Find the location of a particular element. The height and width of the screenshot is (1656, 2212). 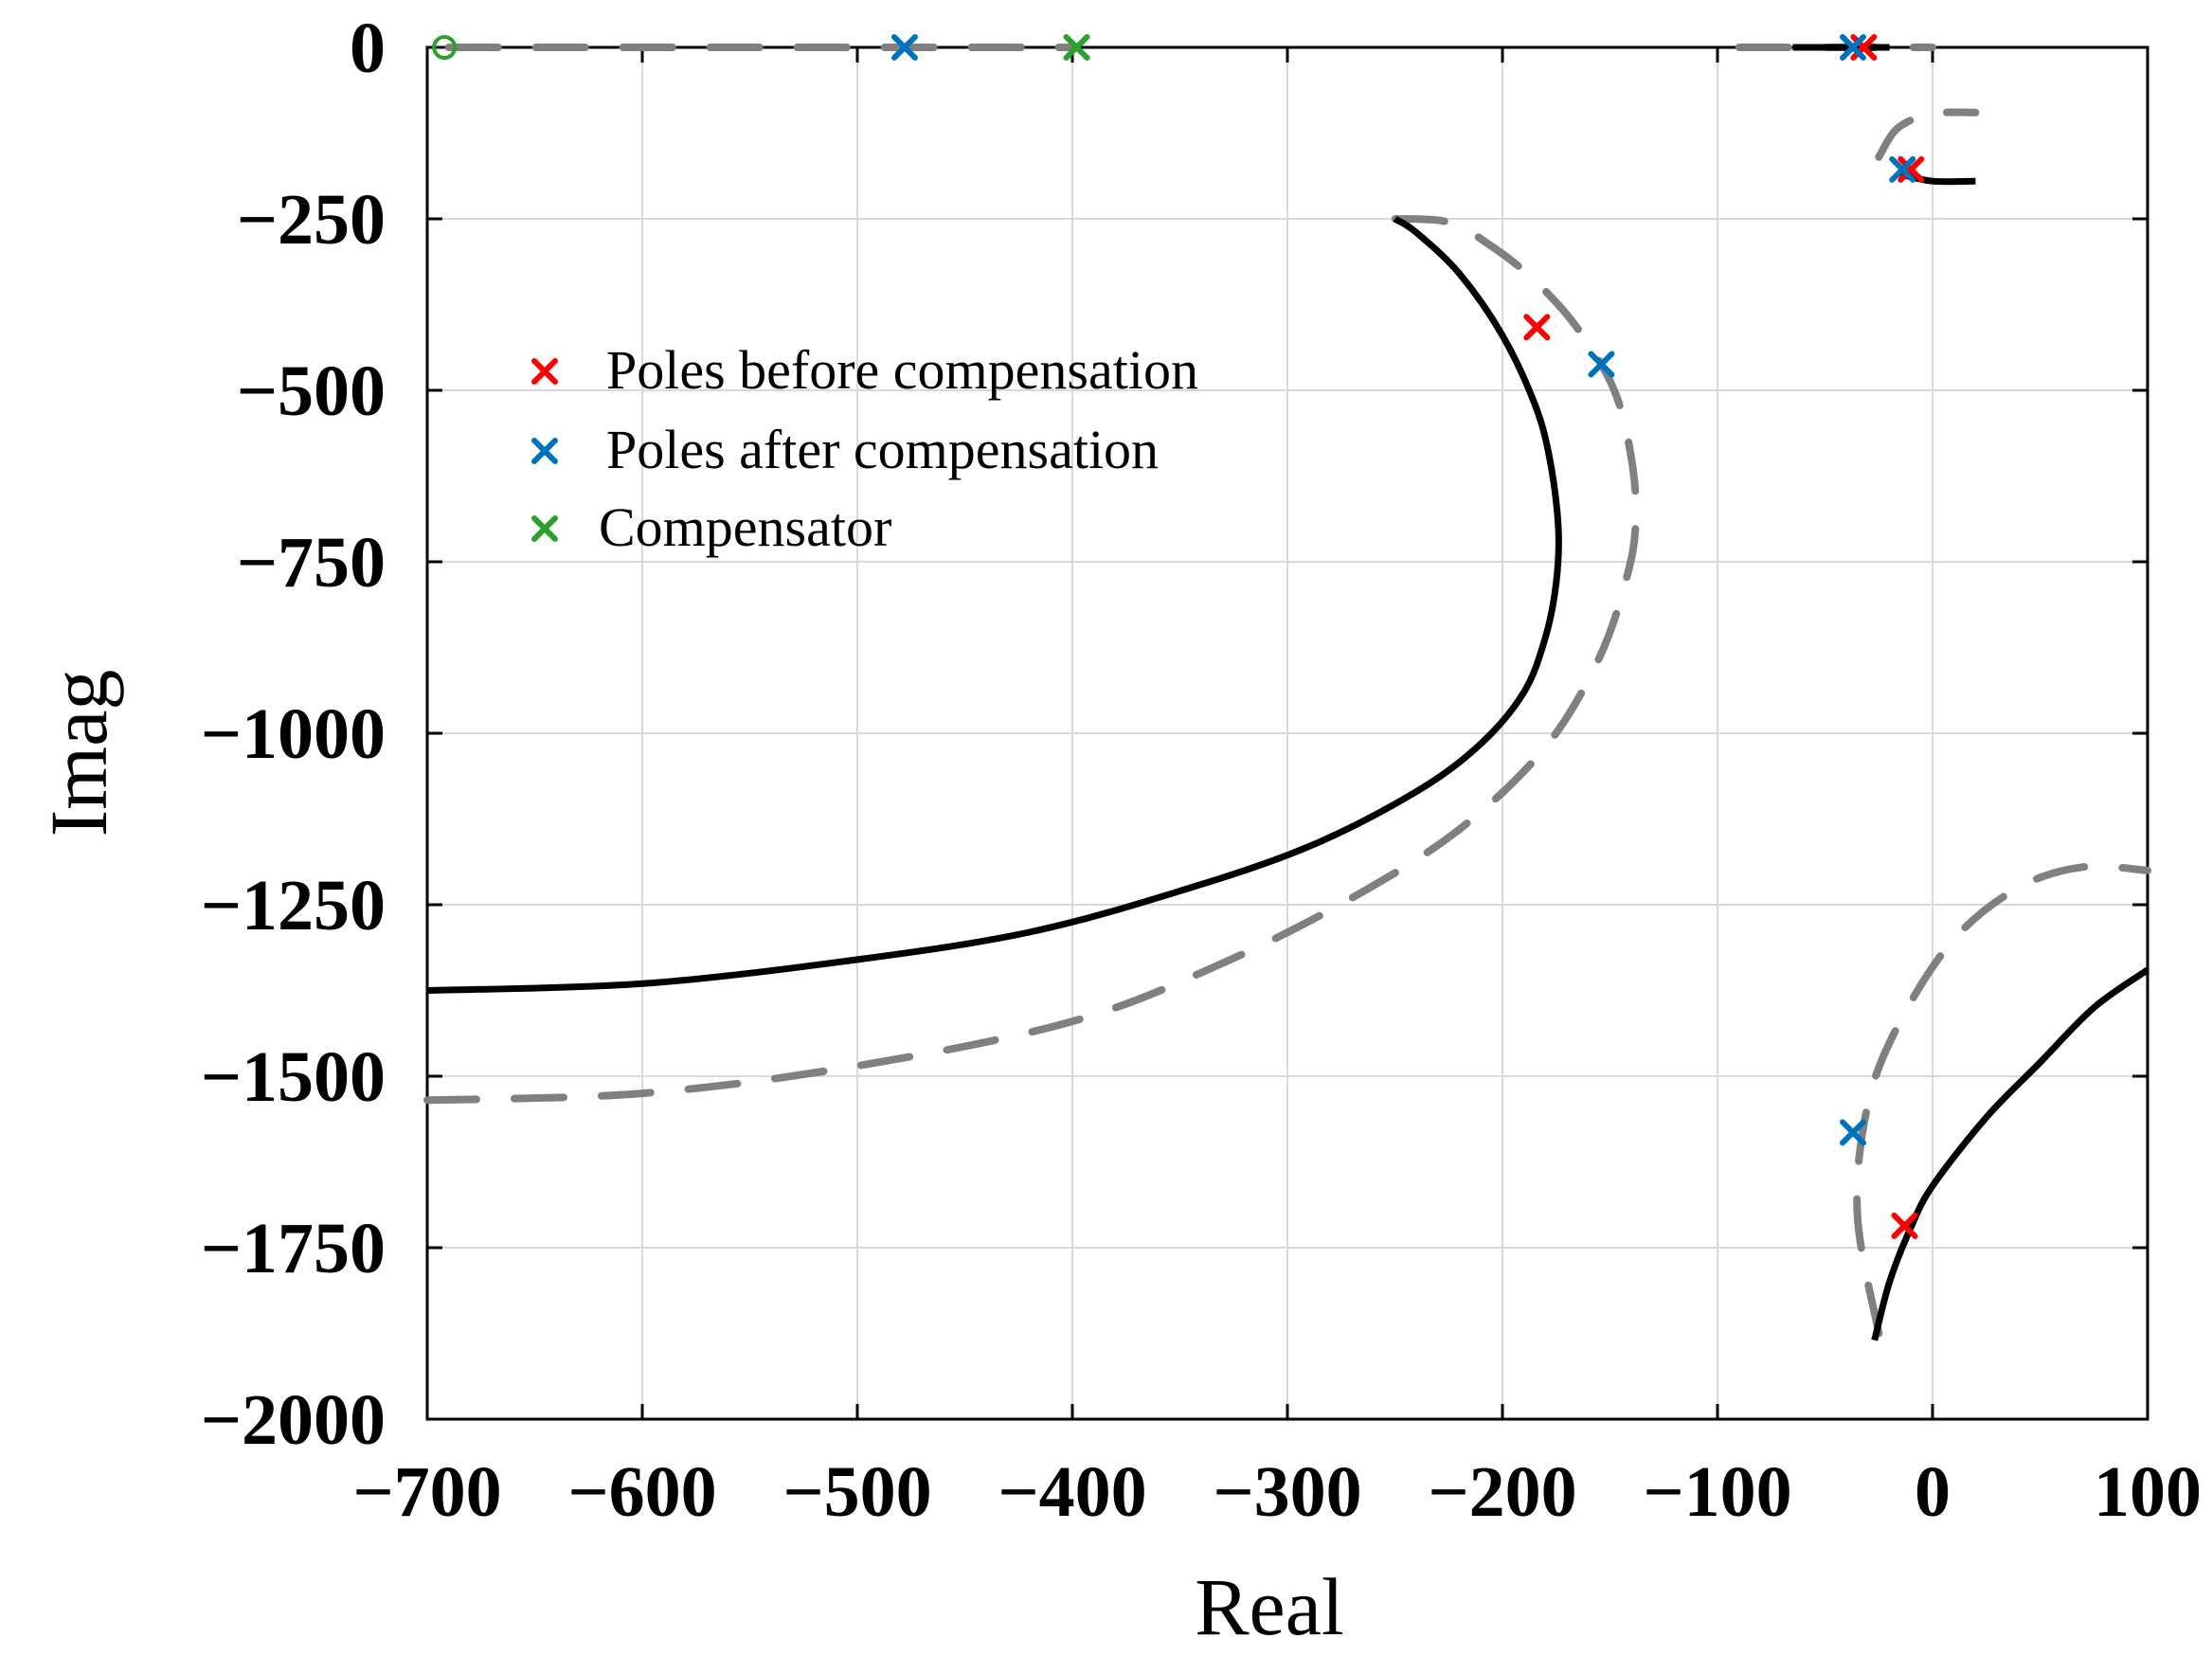

legend-item-compensator-marker is located at coordinates (545, 528).